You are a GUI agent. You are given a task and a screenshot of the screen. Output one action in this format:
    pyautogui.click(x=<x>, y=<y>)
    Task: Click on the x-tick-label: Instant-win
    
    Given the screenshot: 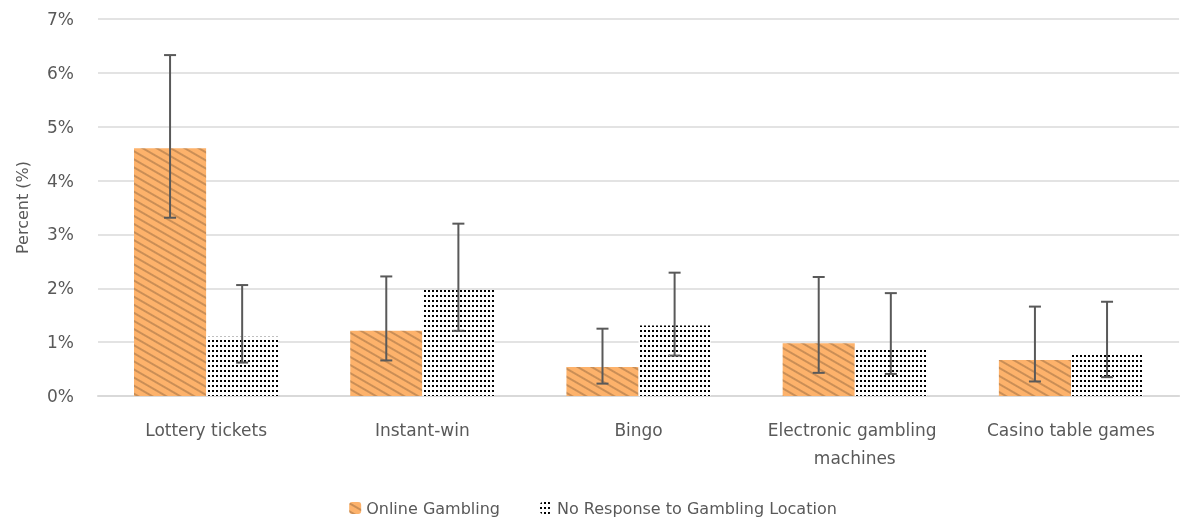 What is the action you would take?
    pyautogui.click(x=422, y=430)
    